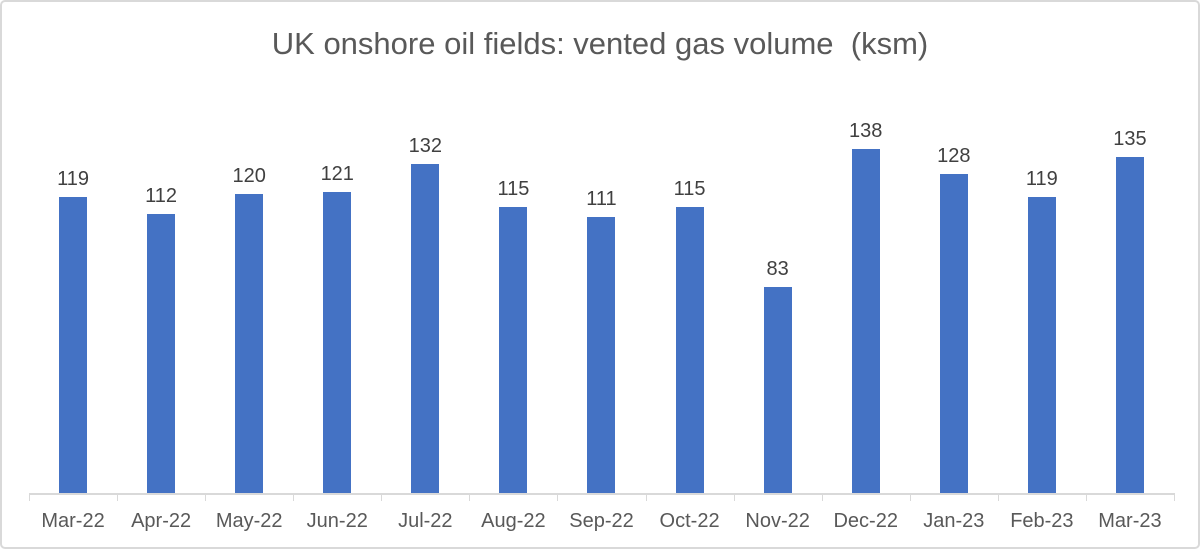  I want to click on x-category-label: Jan-23, so click(954, 521).